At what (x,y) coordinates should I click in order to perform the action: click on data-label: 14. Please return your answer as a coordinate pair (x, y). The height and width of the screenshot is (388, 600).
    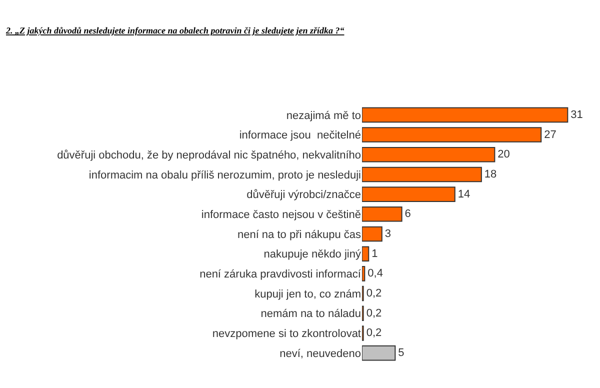
    Looking at the image, I should click on (464, 194).